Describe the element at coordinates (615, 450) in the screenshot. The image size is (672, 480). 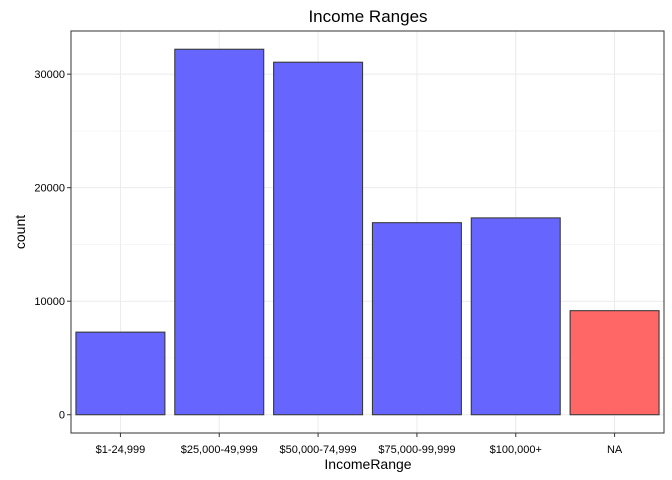
I see `x-tick-label: NA` at that location.